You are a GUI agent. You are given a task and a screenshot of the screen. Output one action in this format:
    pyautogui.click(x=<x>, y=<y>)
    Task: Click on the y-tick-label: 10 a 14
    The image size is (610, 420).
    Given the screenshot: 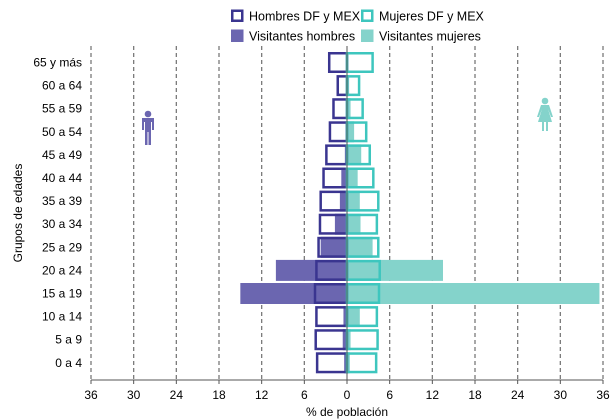 What is the action you would take?
    pyautogui.click(x=62, y=317)
    